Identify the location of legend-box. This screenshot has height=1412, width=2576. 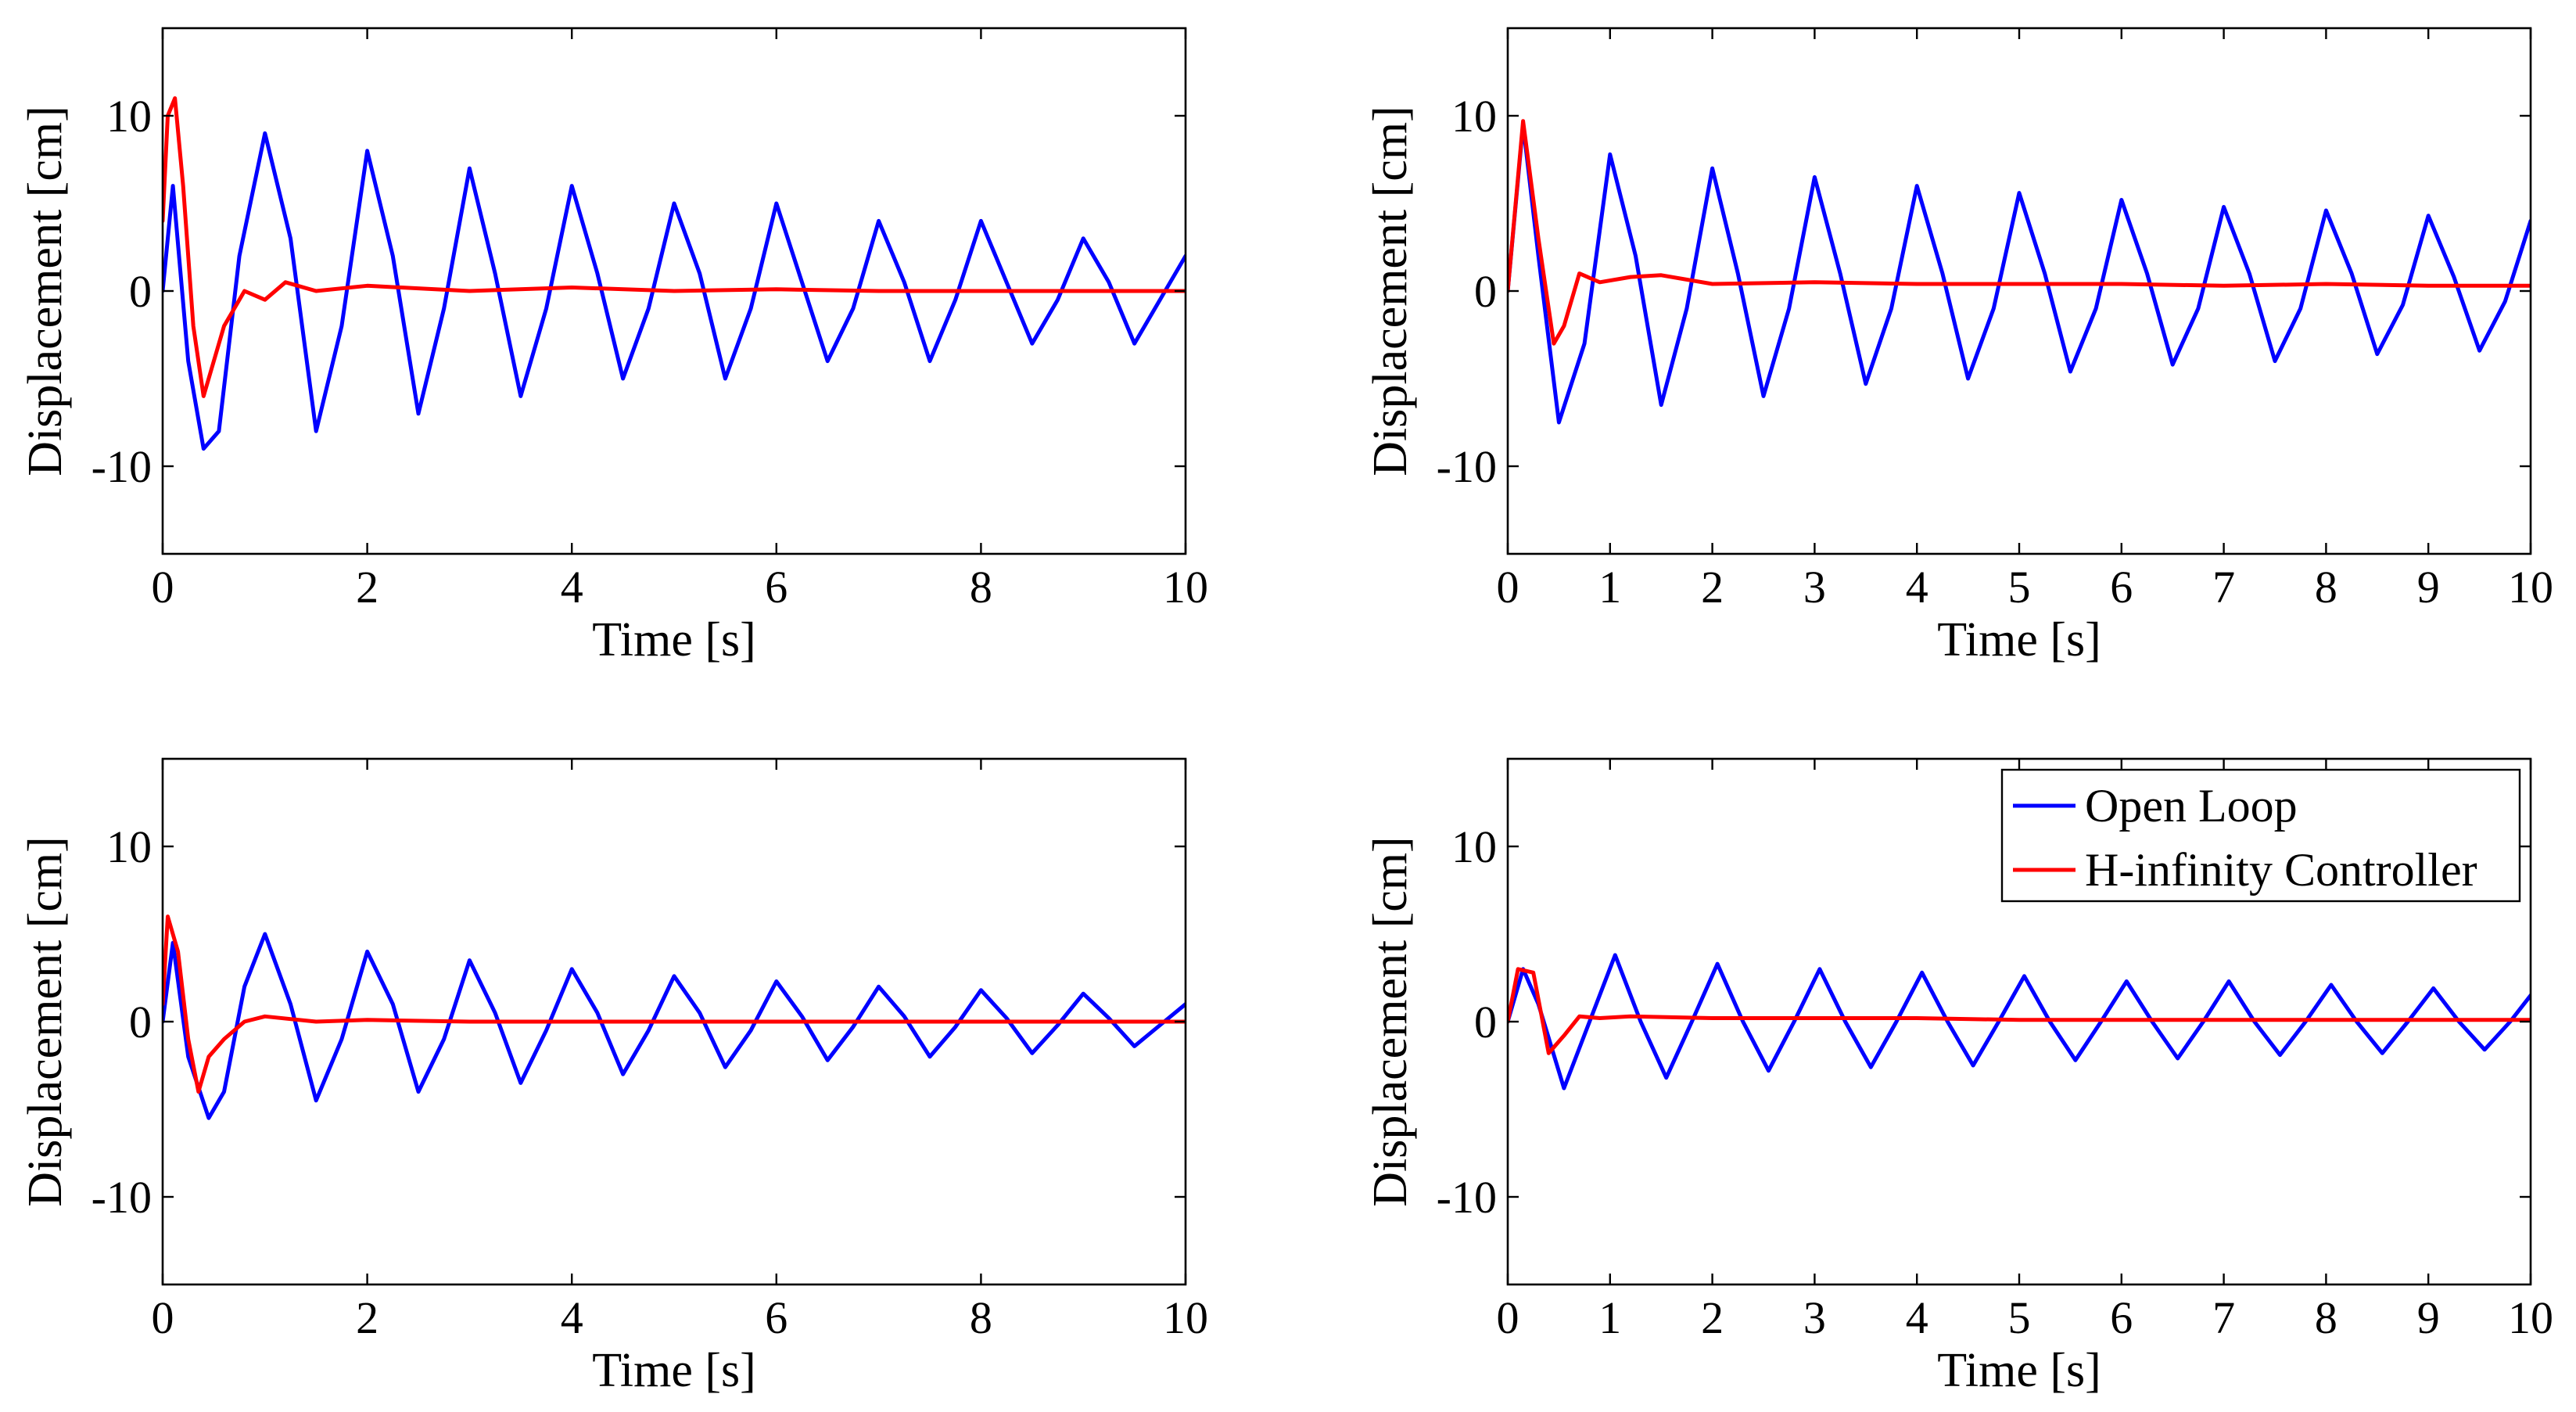
(2260, 836).